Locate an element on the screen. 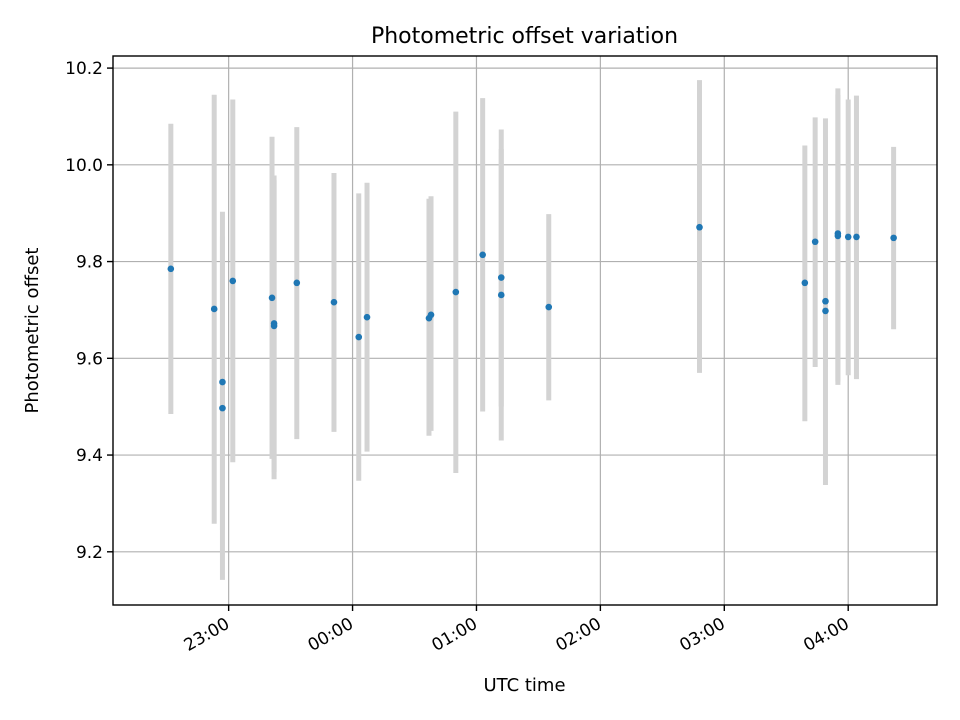  y-axis-label: Photometric offset is located at coordinates (32, 331).